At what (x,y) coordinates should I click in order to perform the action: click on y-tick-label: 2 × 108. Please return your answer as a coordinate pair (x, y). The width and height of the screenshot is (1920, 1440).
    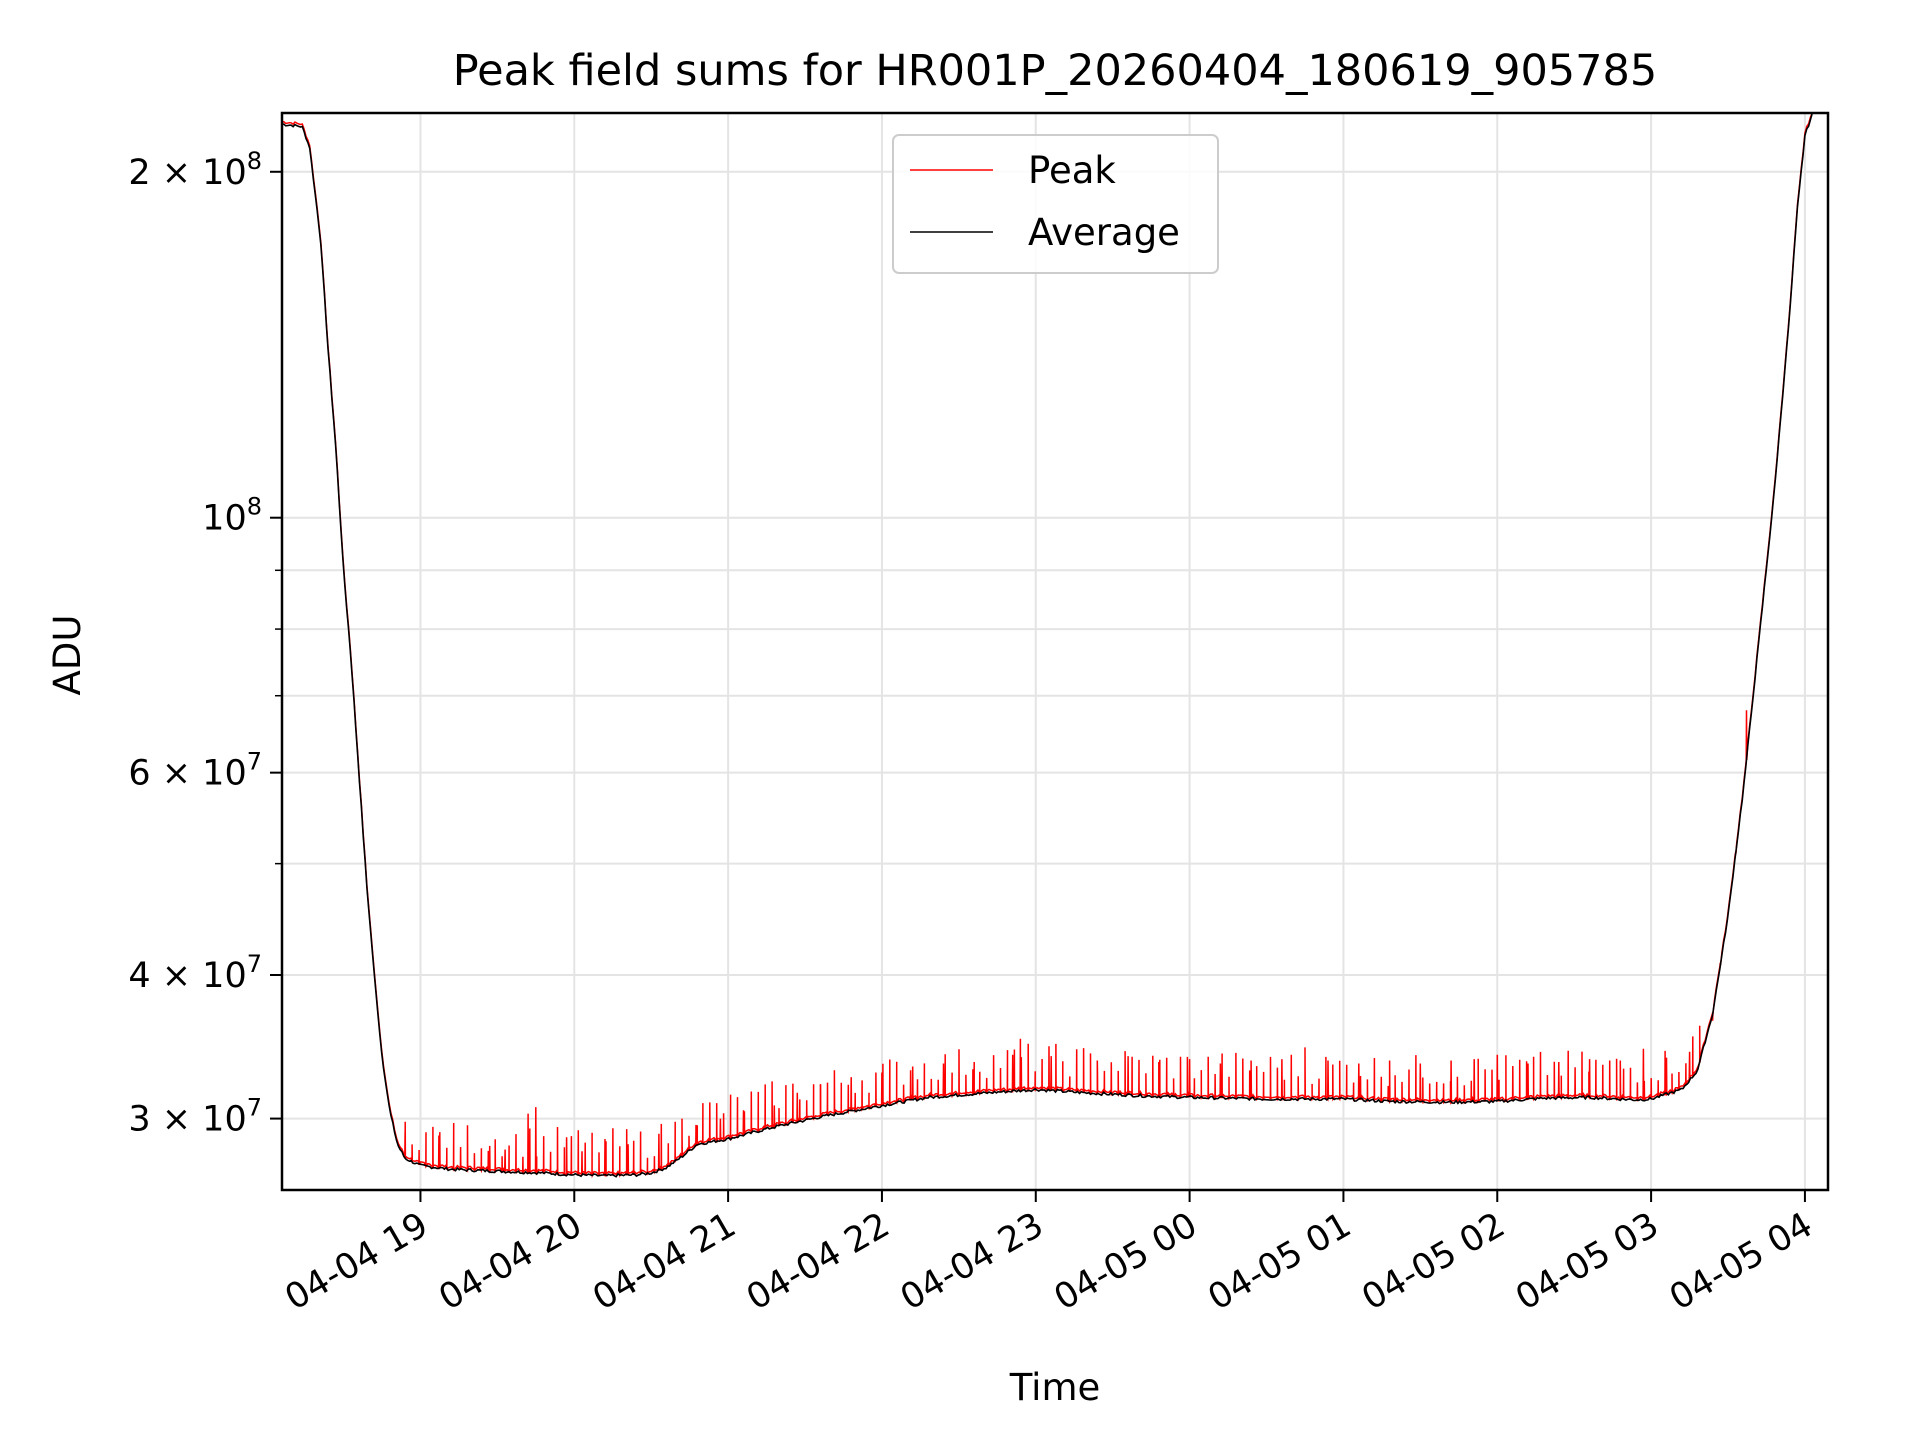
    Looking at the image, I should click on (195, 170).